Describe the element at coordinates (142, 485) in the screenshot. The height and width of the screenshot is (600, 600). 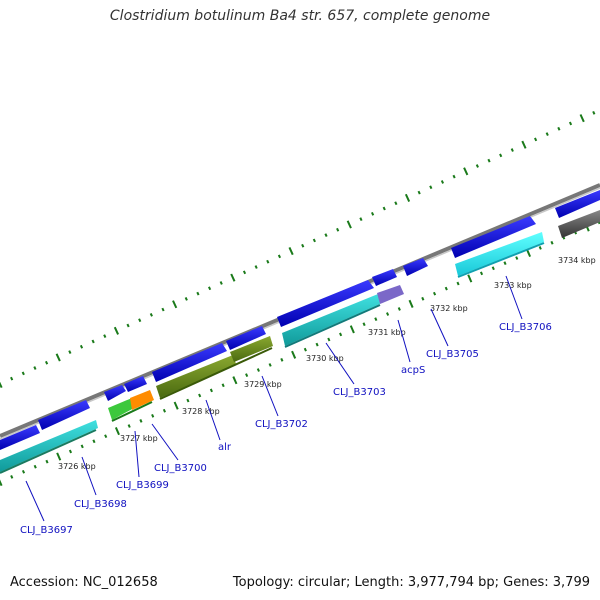
I see `gene-label: CLJ_B3699` at that location.